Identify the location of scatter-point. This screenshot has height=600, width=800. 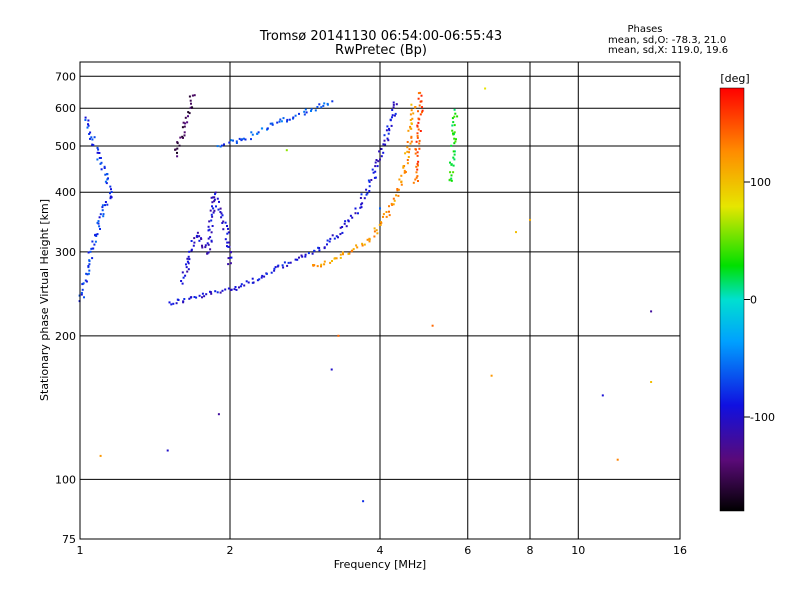
(491, 375).